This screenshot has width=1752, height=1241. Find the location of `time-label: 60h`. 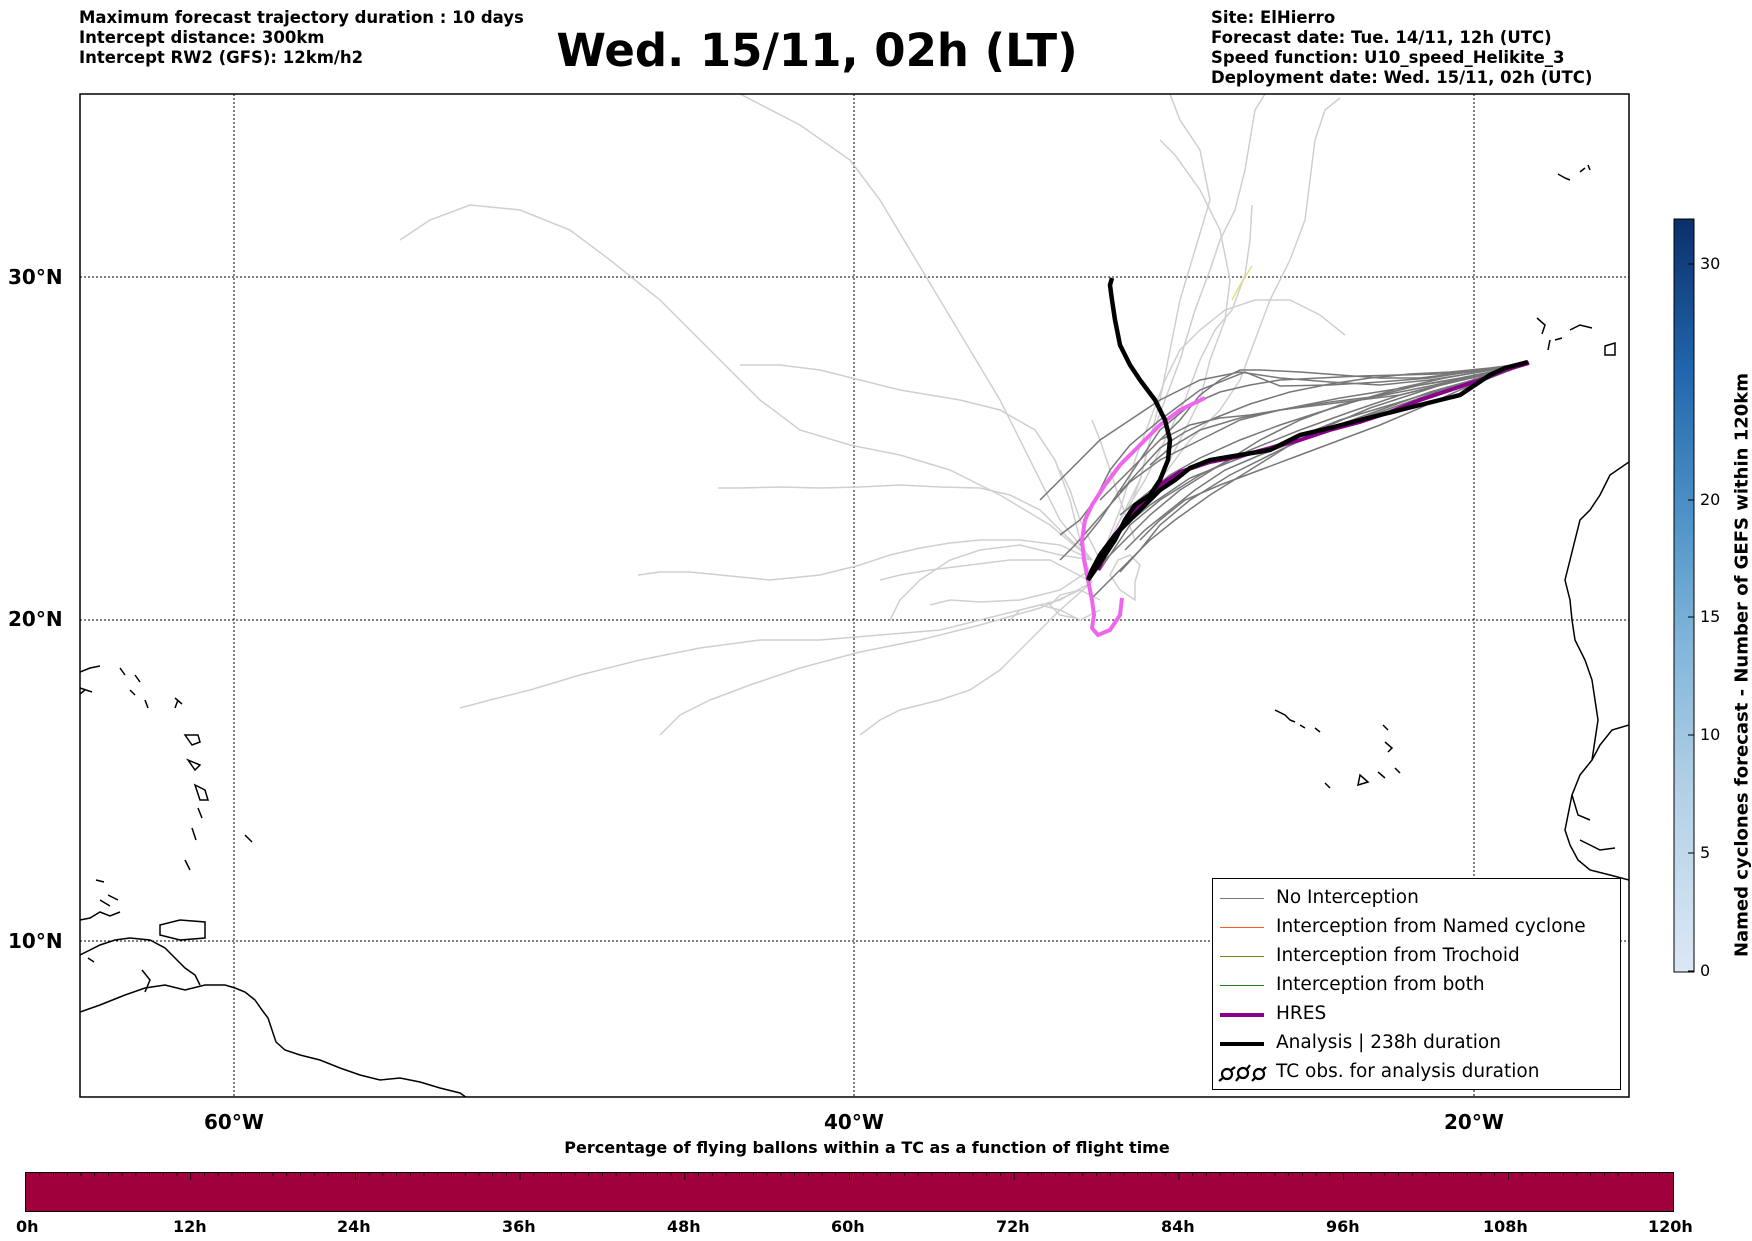

time-label: 60h is located at coordinates (848, 1226).